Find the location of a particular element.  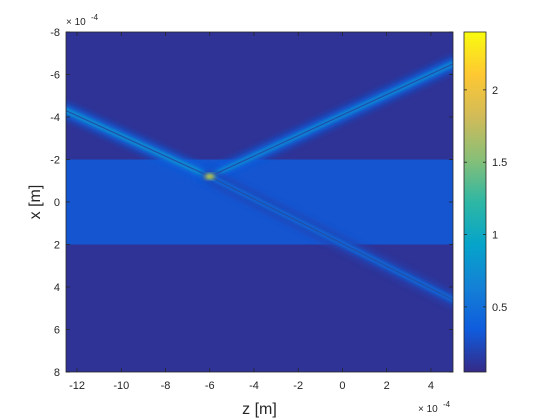

beam-incident-core is located at coordinates (138, 144).